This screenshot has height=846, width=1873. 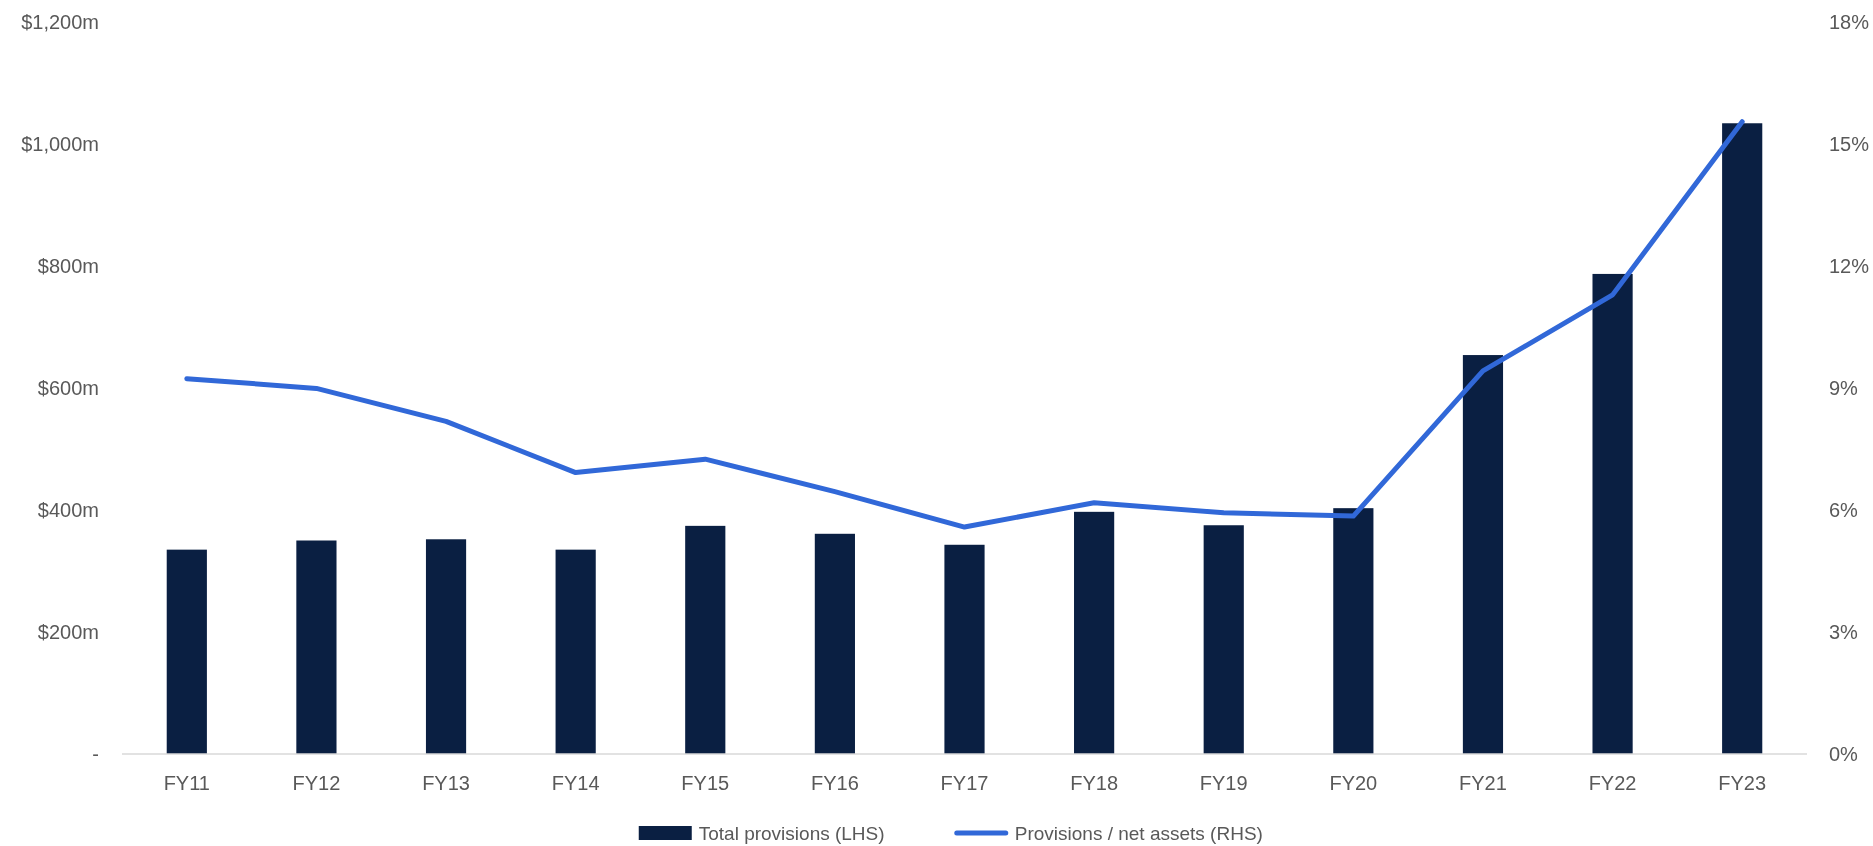 I want to click on x-tick-label: FY17, so click(x=964, y=783).